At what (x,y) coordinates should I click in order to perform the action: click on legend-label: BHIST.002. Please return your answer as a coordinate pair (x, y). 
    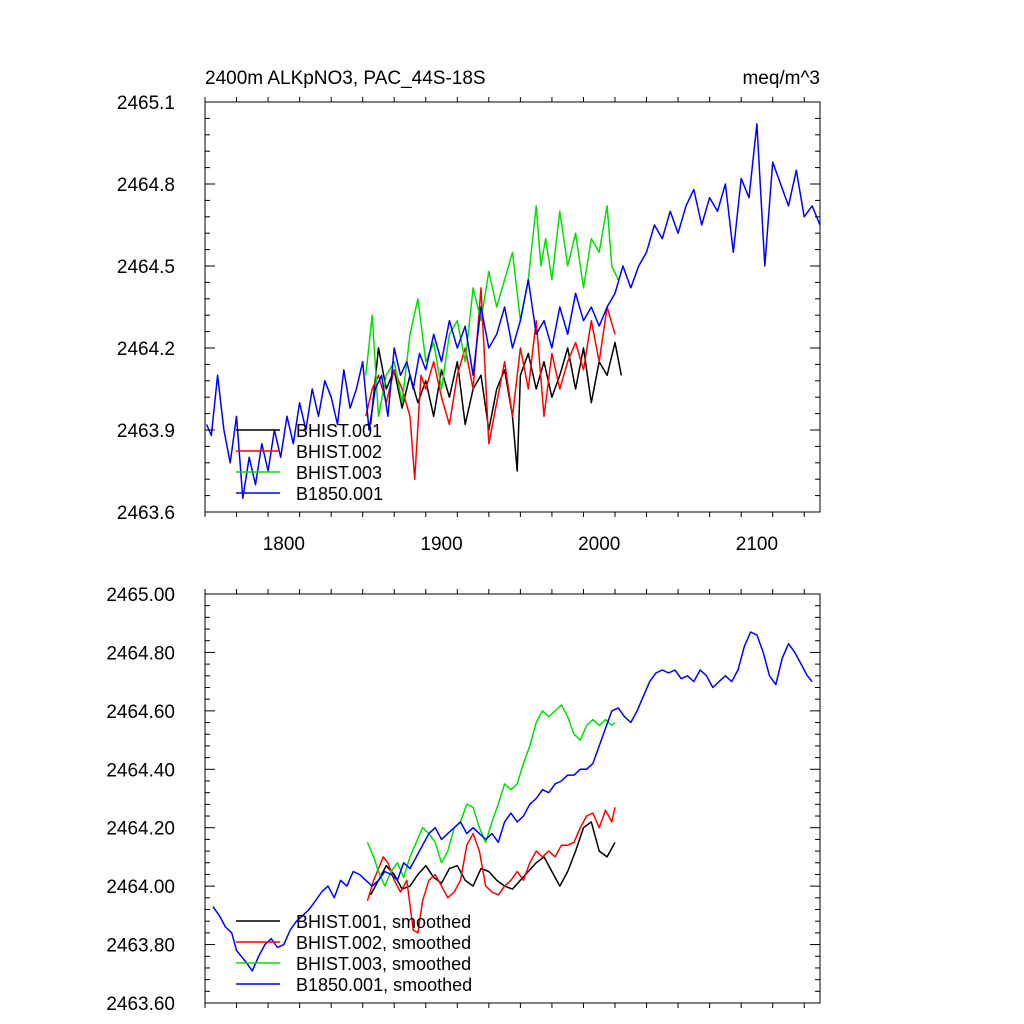
    Looking at the image, I should click on (339, 452).